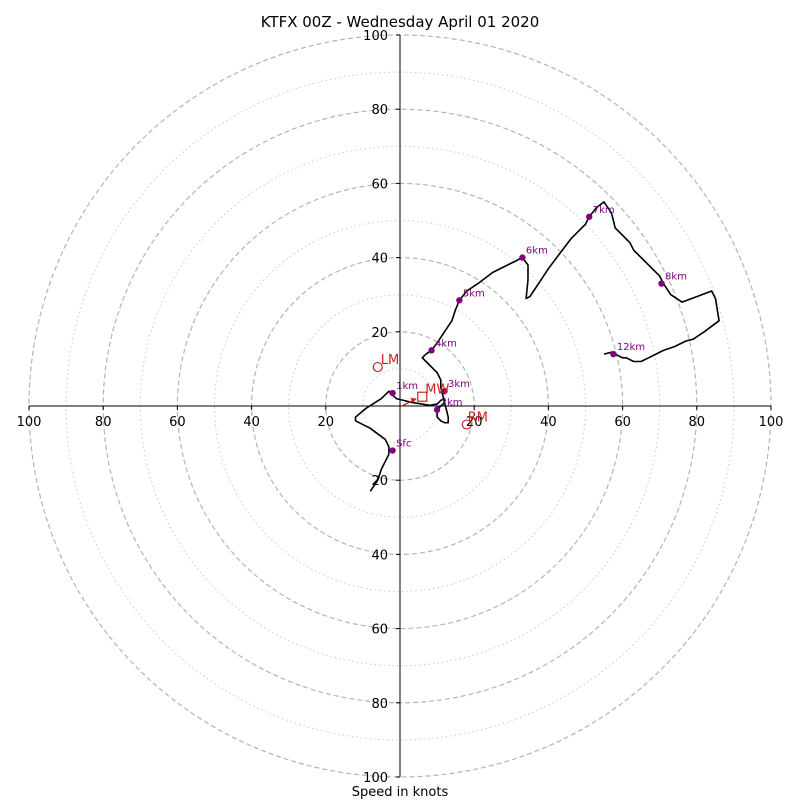  What do you see at coordinates (400, 22) in the screenshot?
I see `chart-title: KTFX 00Z - Wednesday April 01 2020` at bounding box center [400, 22].